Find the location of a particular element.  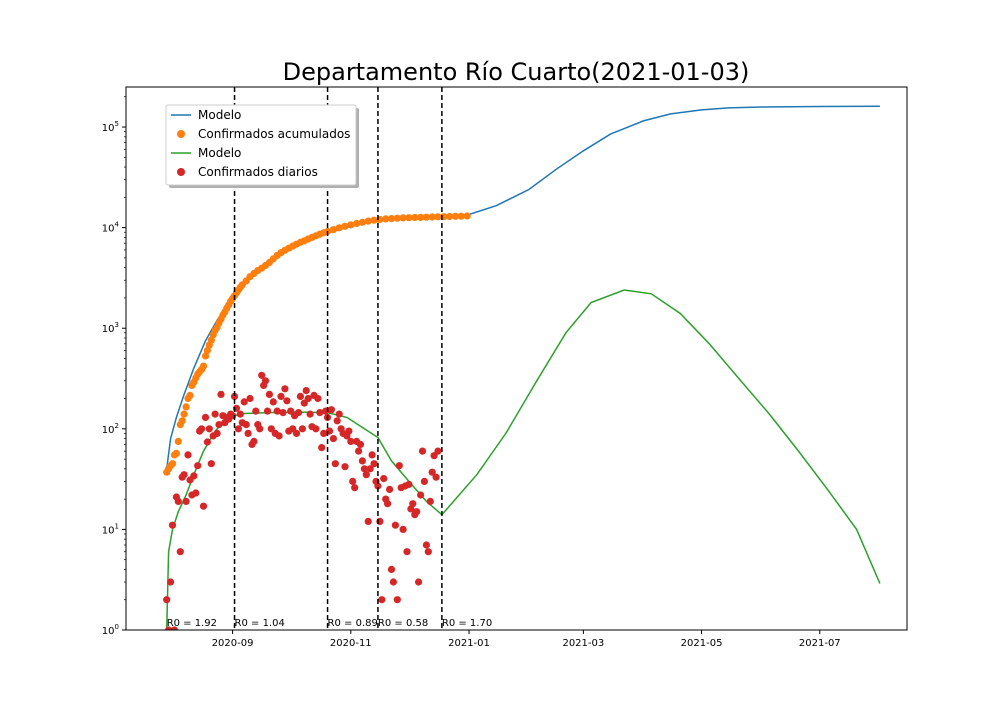

y-tick-label: 10⁰ is located at coordinates (110, 630).